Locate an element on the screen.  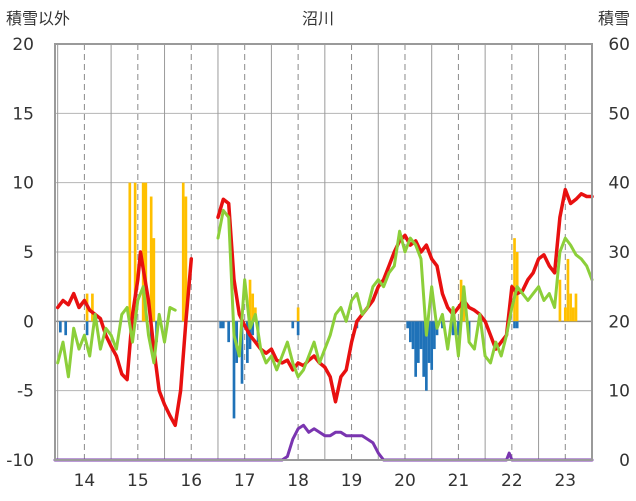
y-left-tick-label: 15 is located at coordinates (23, 114).